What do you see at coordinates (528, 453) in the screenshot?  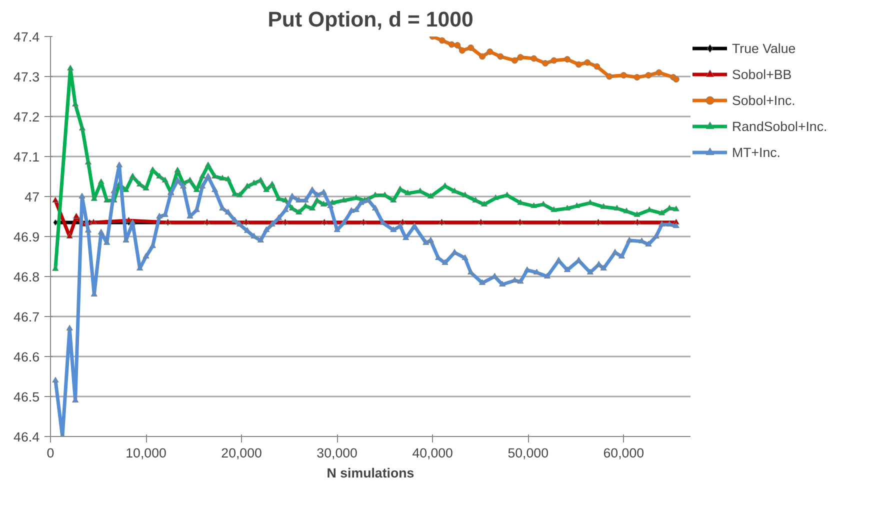 I see `x-tick-label: 50,000` at bounding box center [528, 453].